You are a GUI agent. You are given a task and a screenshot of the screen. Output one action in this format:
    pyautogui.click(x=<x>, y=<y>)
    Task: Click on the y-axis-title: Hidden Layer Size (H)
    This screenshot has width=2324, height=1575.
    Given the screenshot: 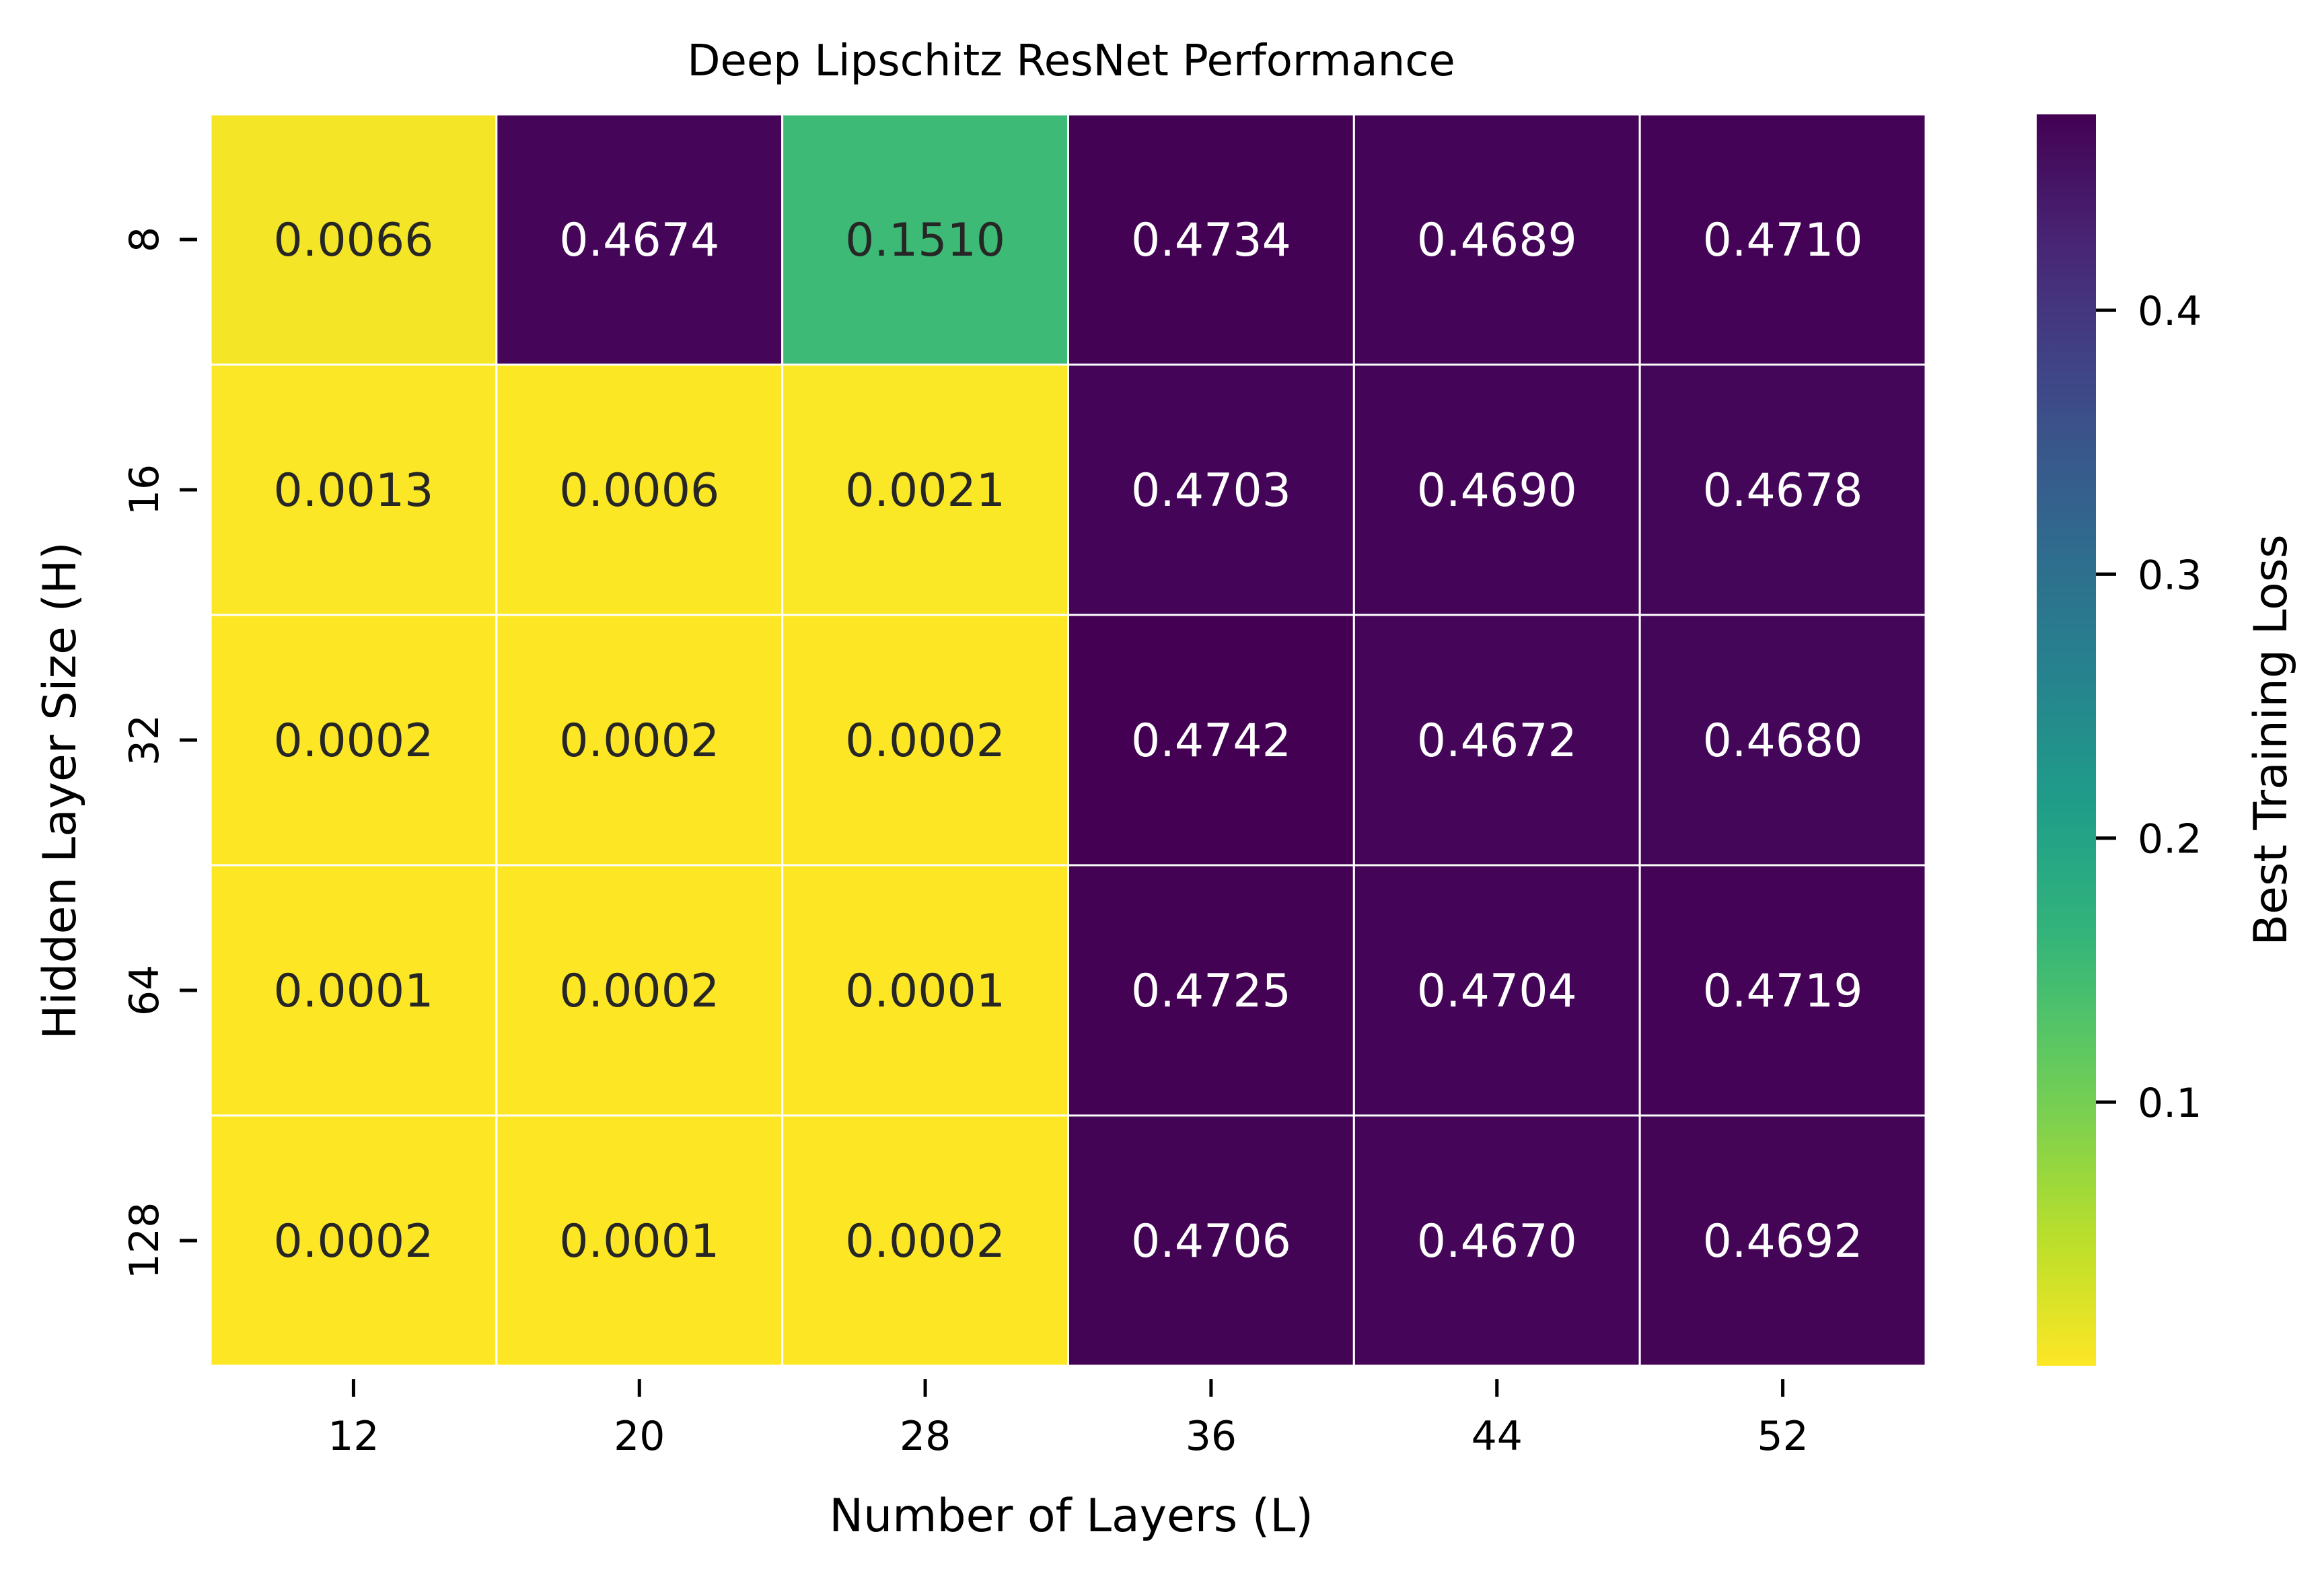 What is the action you would take?
    pyautogui.click(x=60, y=790)
    